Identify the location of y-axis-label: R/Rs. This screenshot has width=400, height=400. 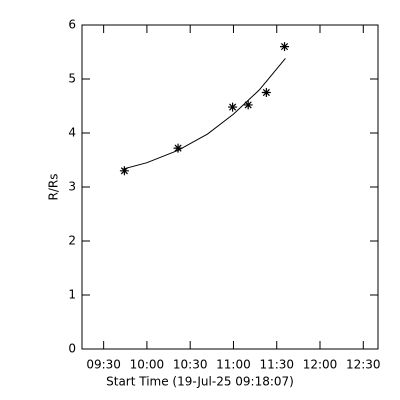
(54, 187).